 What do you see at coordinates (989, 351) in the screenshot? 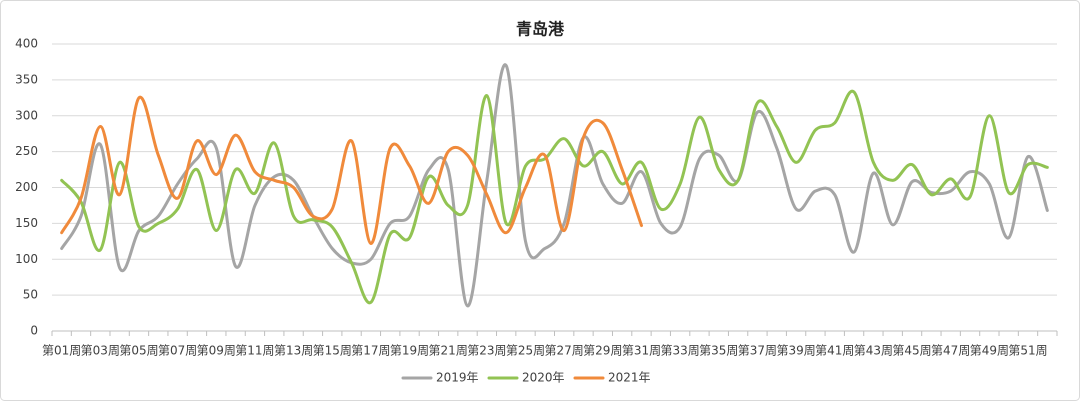
I see `x-tick-label: 第49周` at bounding box center [989, 351].